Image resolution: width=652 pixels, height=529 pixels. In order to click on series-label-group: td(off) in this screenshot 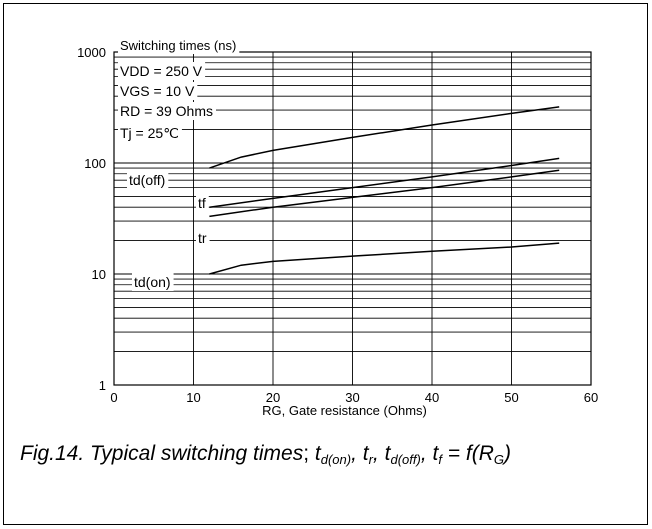, I will do `click(148, 180)`.